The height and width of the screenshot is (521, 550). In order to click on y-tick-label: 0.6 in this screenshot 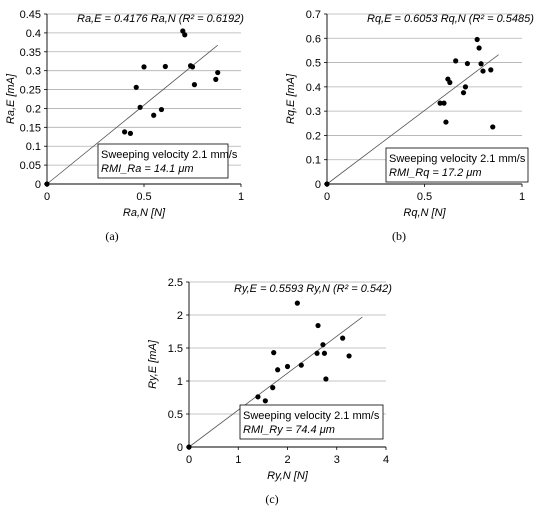, I will do `click(313, 39)`.